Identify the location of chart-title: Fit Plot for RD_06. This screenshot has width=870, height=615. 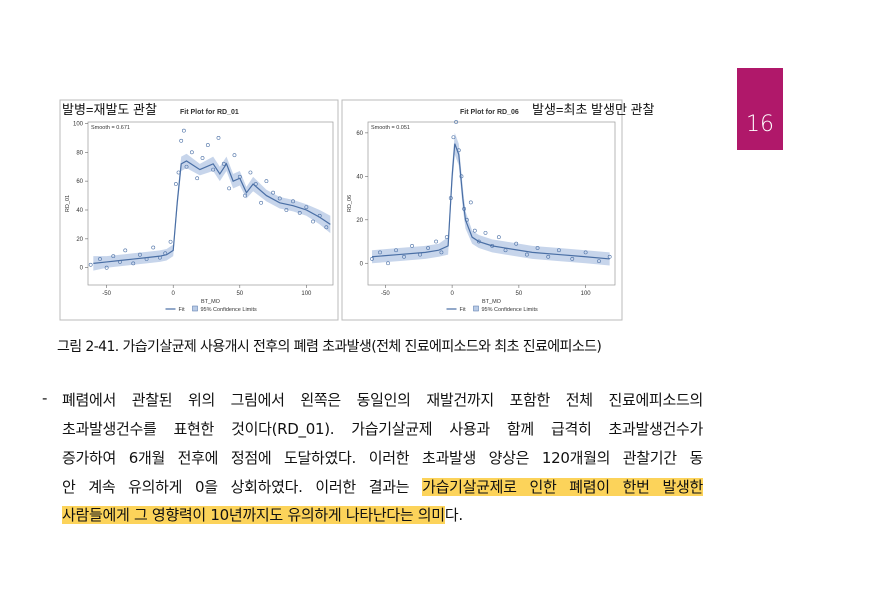
(489, 112).